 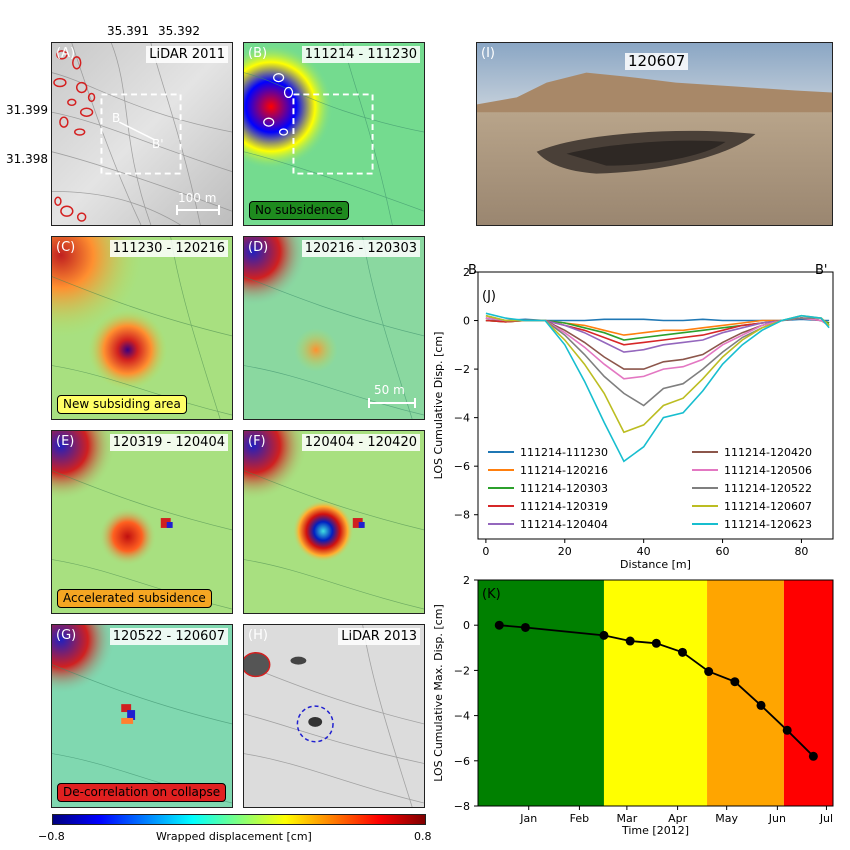 I want to click on panel-f-interferogram: (F) 120404 - 120420, so click(x=334, y=522).